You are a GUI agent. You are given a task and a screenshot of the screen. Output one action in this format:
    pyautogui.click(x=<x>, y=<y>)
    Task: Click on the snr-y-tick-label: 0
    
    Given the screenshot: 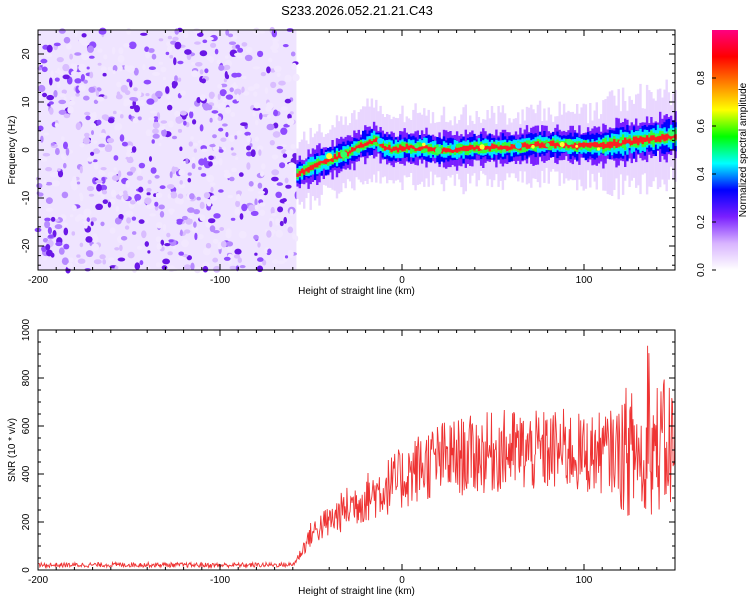 What is the action you would take?
    pyautogui.click(x=26, y=570)
    